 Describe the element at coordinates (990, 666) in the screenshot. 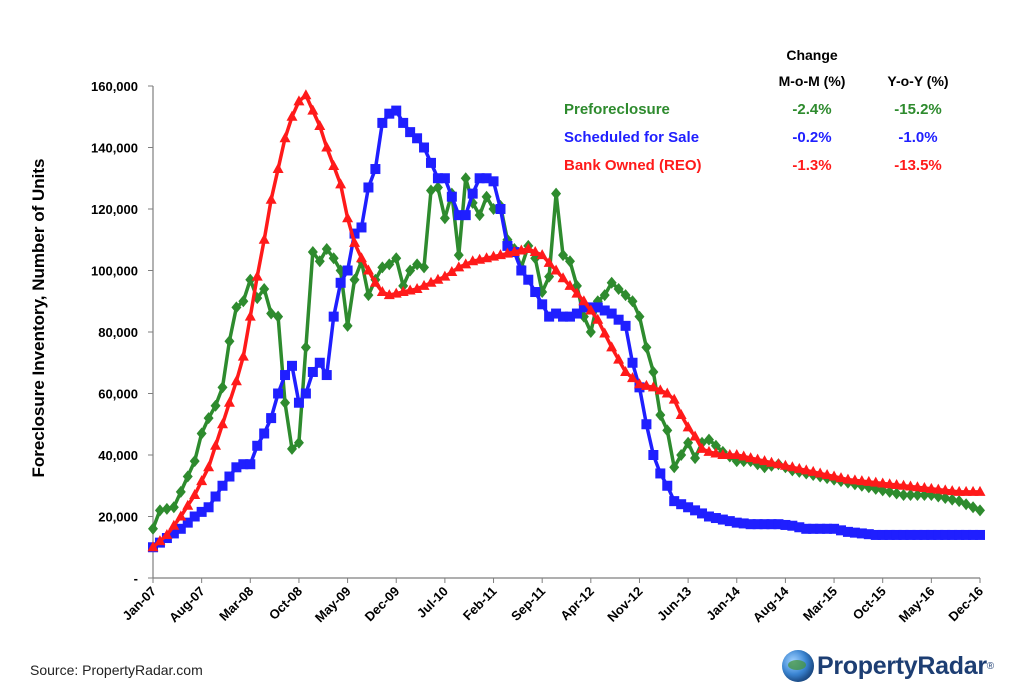

I see `brand-trademark: ®` at that location.